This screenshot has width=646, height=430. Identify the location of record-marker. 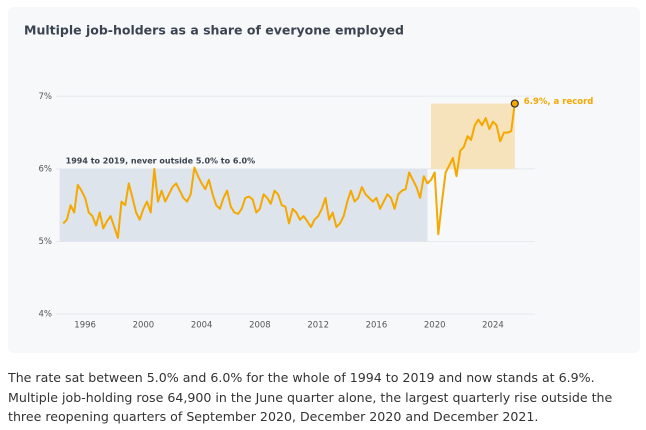
(514, 103).